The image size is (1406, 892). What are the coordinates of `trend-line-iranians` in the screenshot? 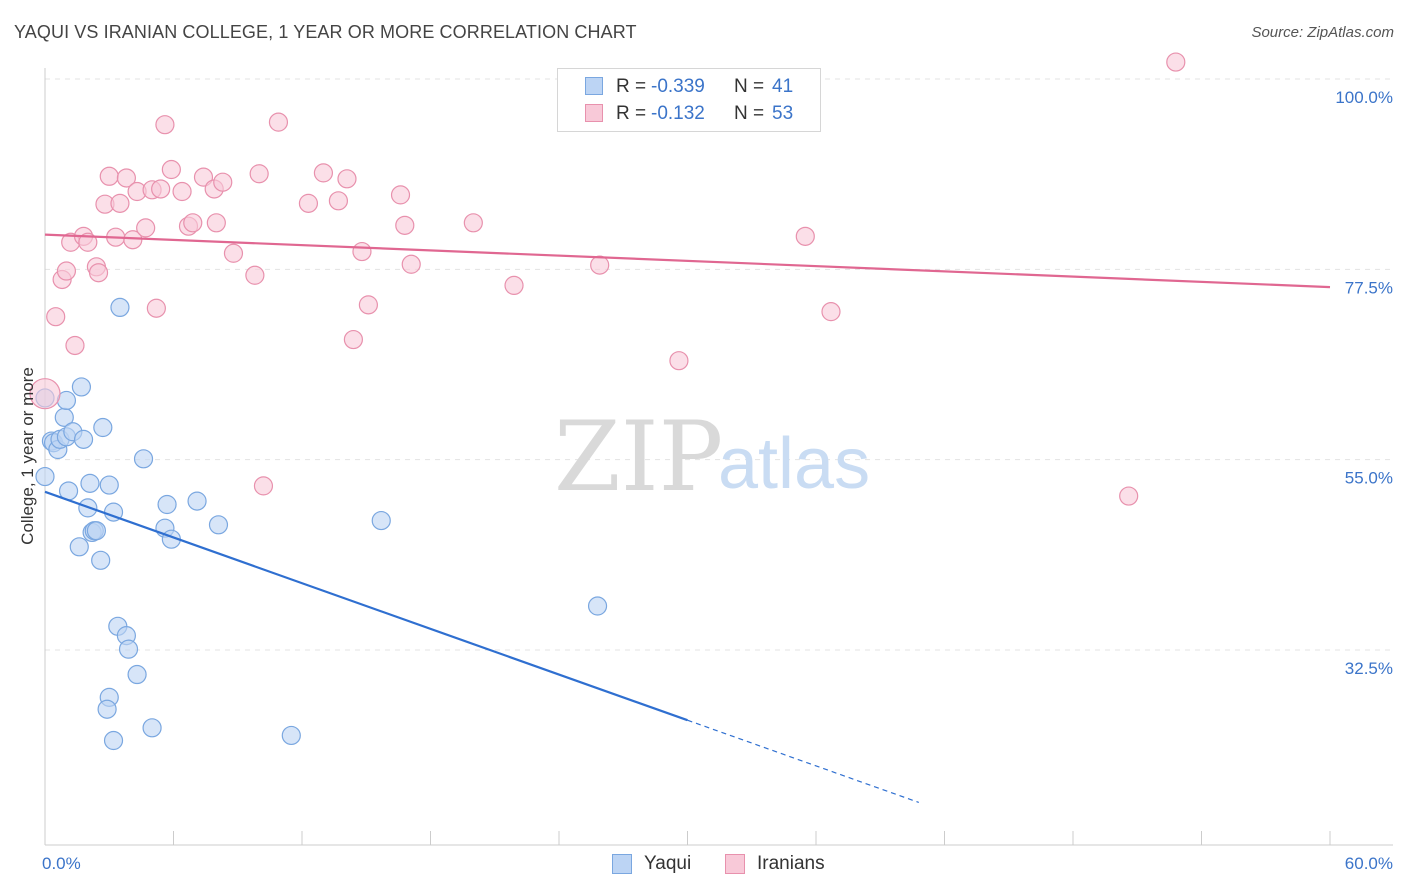 It's located at (687, 261).